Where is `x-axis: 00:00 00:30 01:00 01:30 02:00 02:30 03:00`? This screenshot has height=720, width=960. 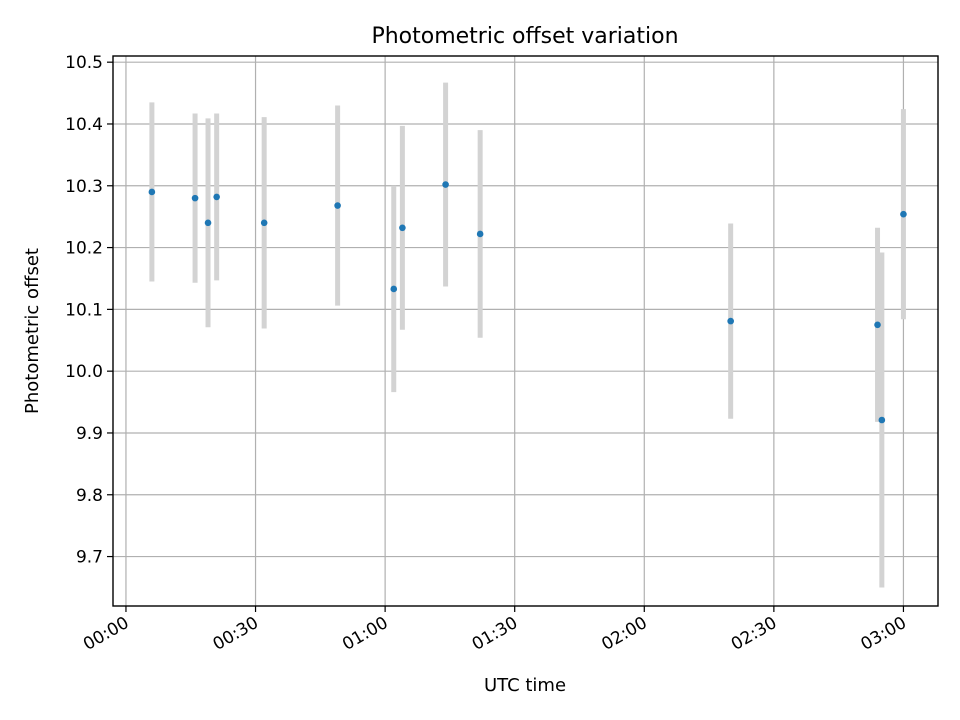
x-axis: 00:00 00:30 01:00 01:30 02:00 02:30 03:00 is located at coordinates (495, 630).